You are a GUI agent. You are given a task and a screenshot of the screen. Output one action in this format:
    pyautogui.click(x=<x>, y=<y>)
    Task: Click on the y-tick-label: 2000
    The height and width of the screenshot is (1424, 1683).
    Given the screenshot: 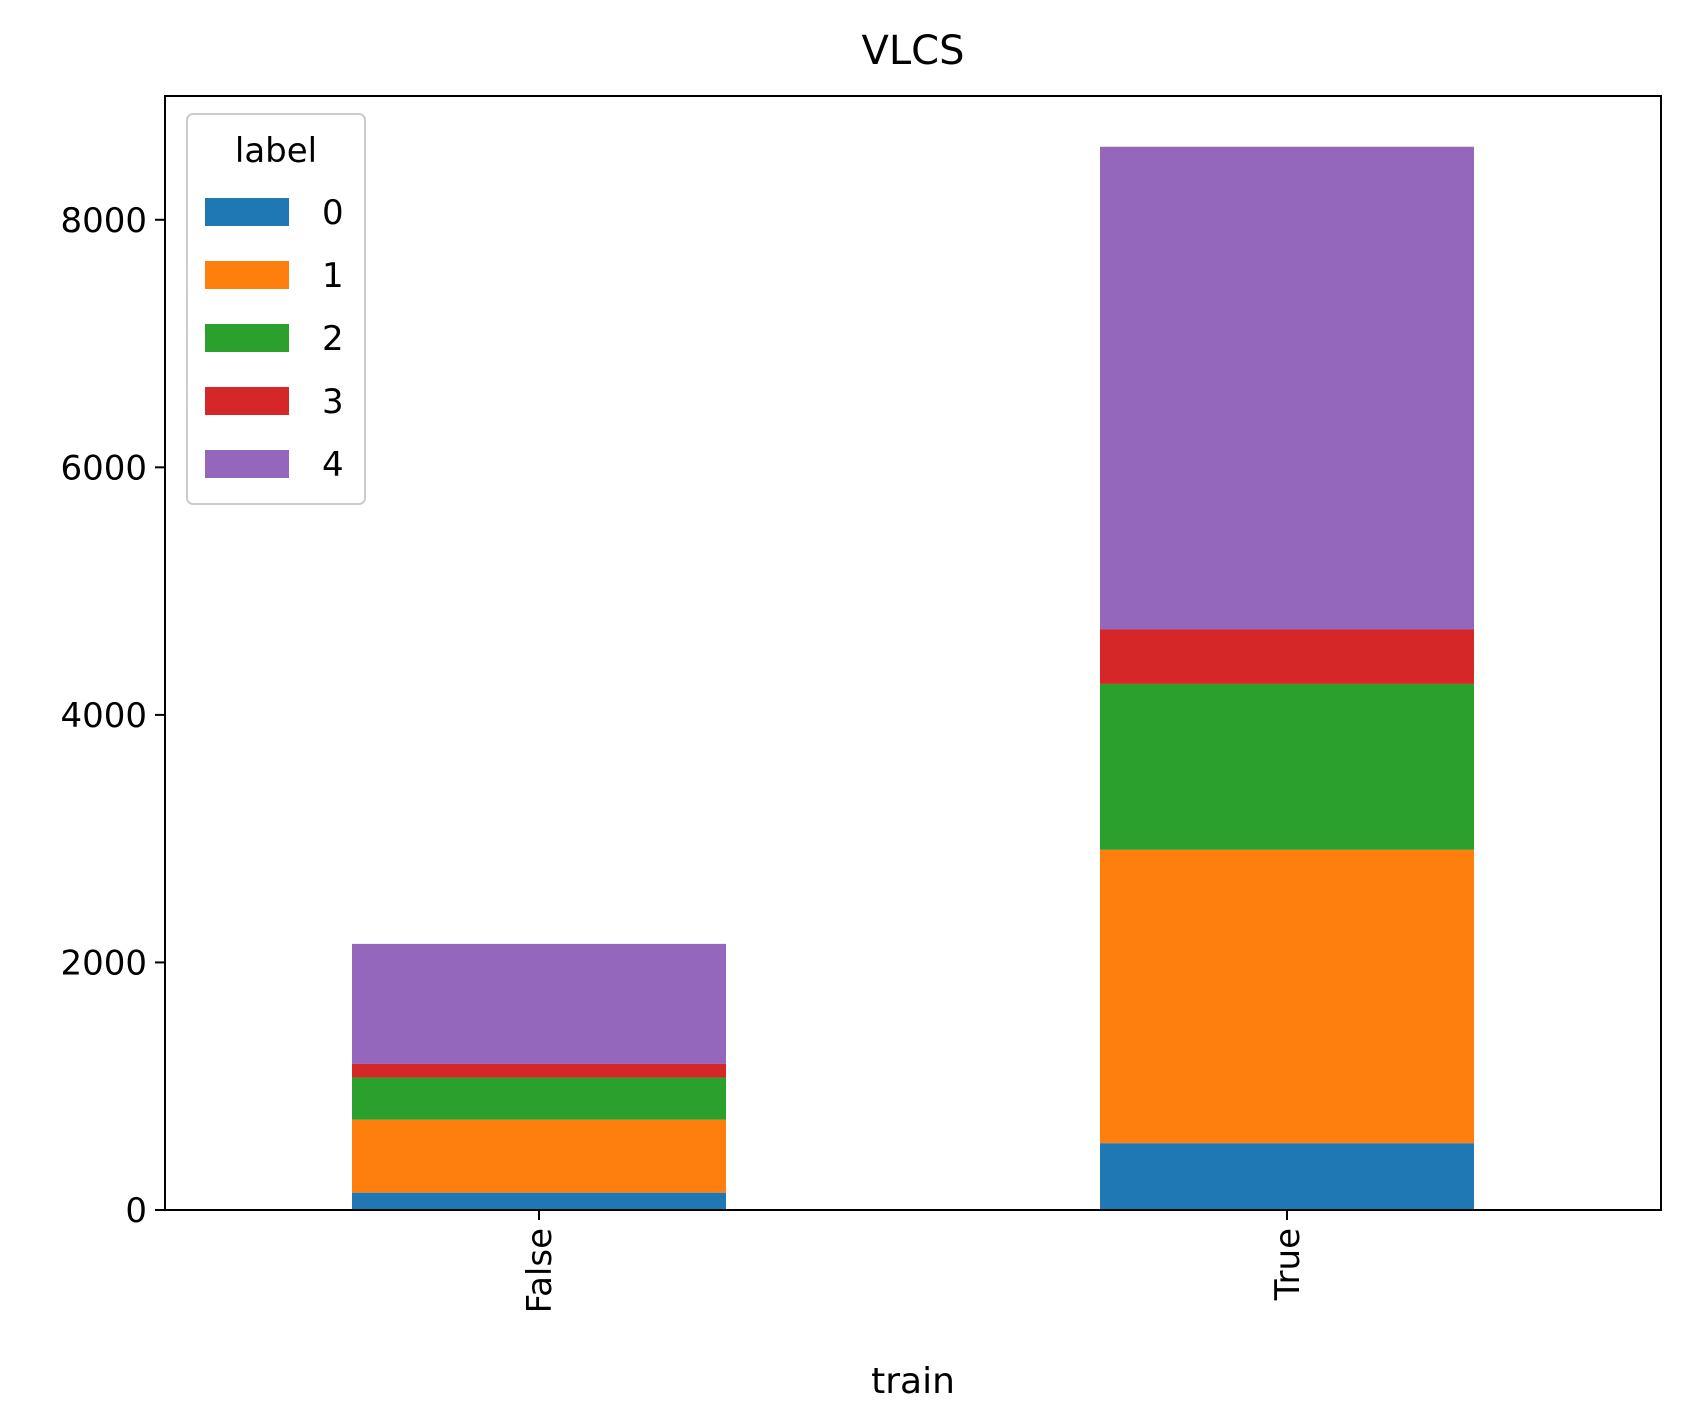 What is the action you would take?
    pyautogui.click(x=103, y=963)
    